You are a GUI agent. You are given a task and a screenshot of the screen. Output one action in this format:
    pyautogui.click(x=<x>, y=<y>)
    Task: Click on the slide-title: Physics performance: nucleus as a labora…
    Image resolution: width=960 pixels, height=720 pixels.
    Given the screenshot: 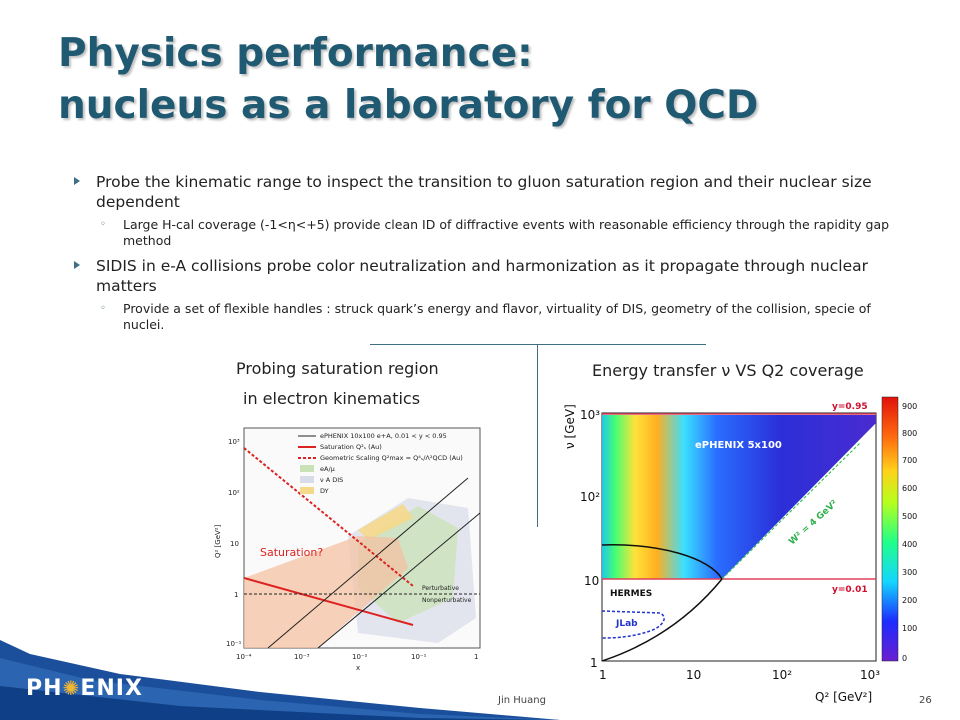 What is the action you would take?
    pyautogui.click(x=498, y=80)
    